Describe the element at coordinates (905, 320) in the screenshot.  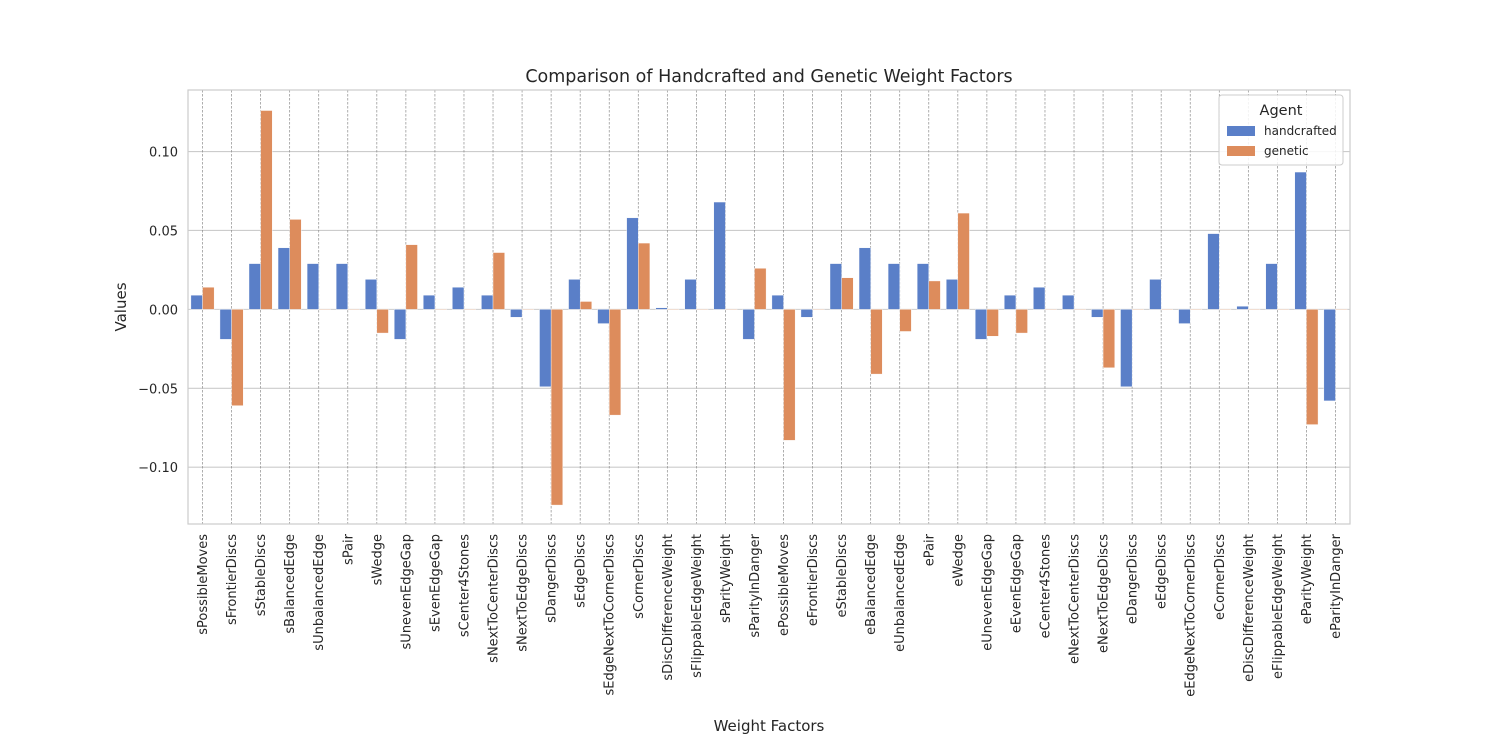
I see `bar-genetic-eUnbalancedEdge` at that location.